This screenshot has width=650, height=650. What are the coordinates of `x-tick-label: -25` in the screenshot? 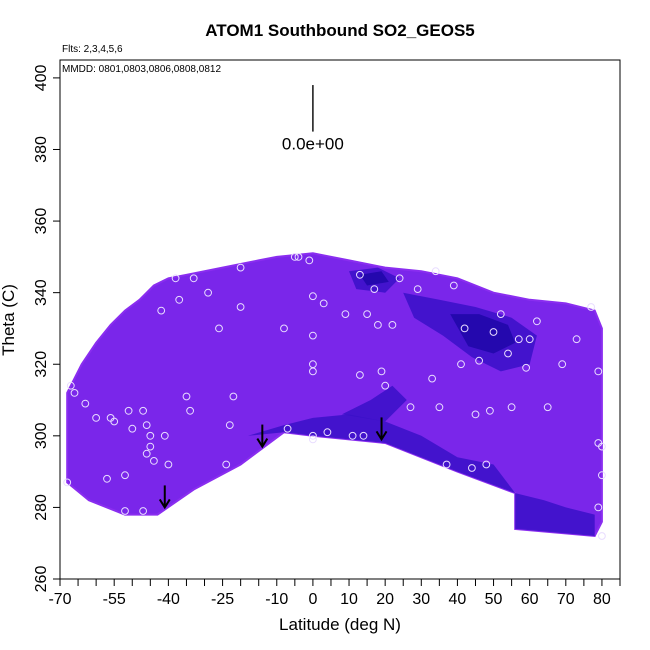 It's located at (222, 599).